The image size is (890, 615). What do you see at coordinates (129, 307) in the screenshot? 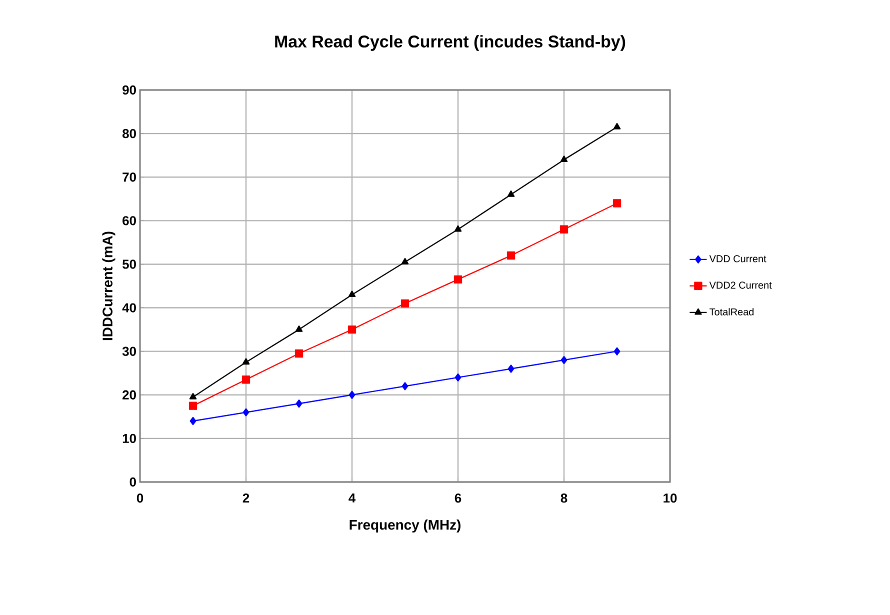
I see `y-tick-label: 40` at bounding box center [129, 307].